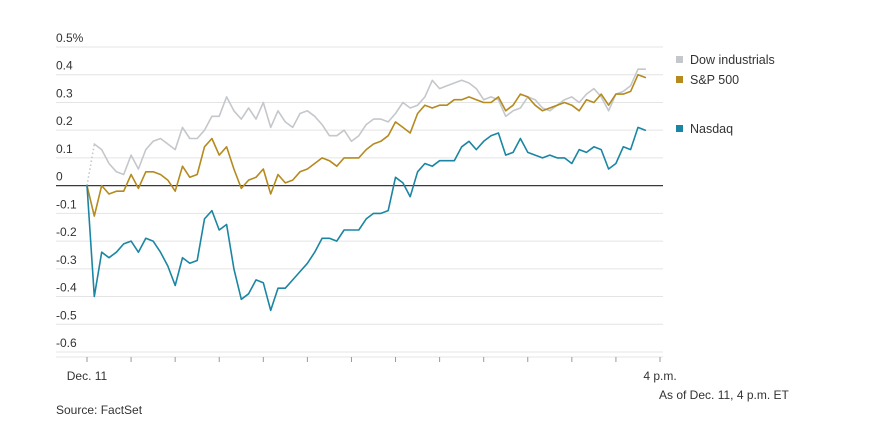  Describe the element at coordinates (59, 177) in the screenshot. I see `y-tick-label: 0` at that location.